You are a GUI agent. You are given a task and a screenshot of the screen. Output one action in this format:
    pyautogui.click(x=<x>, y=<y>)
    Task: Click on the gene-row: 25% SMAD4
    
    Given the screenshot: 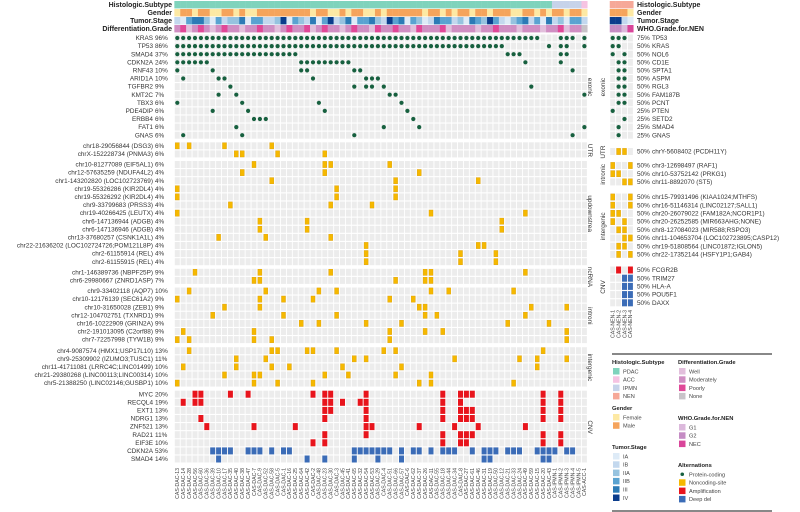 What is the action you would take?
    pyautogui.click(x=642, y=127)
    